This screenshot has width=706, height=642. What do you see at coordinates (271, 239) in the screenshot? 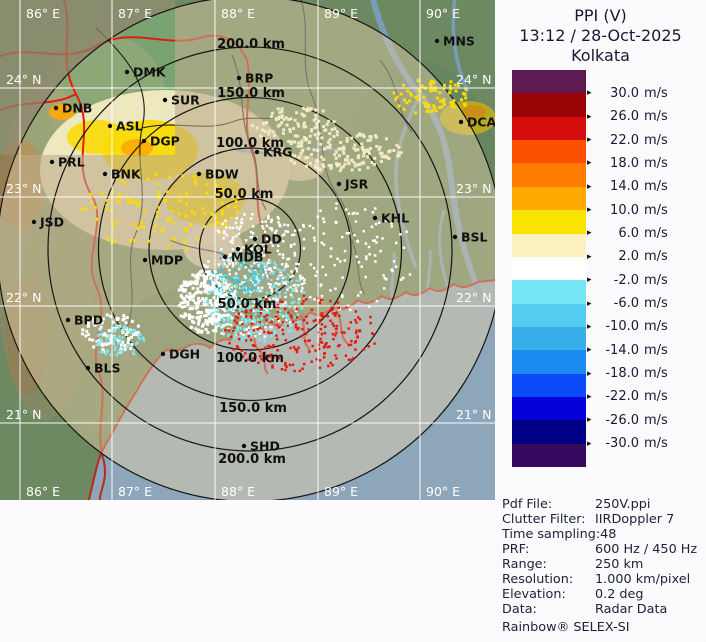
I see `station-label: DD` at bounding box center [271, 239].